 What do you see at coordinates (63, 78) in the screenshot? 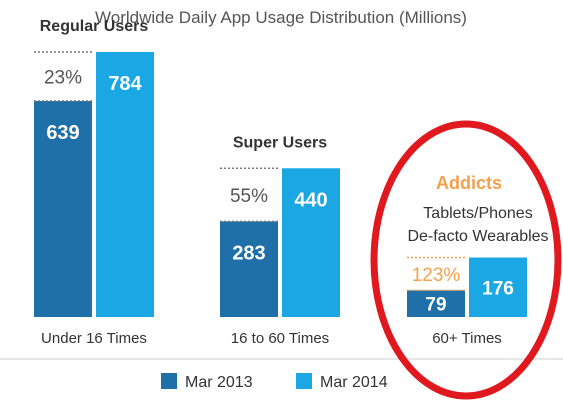
I see `growth-label-0: 23%` at bounding box center [63, 78].